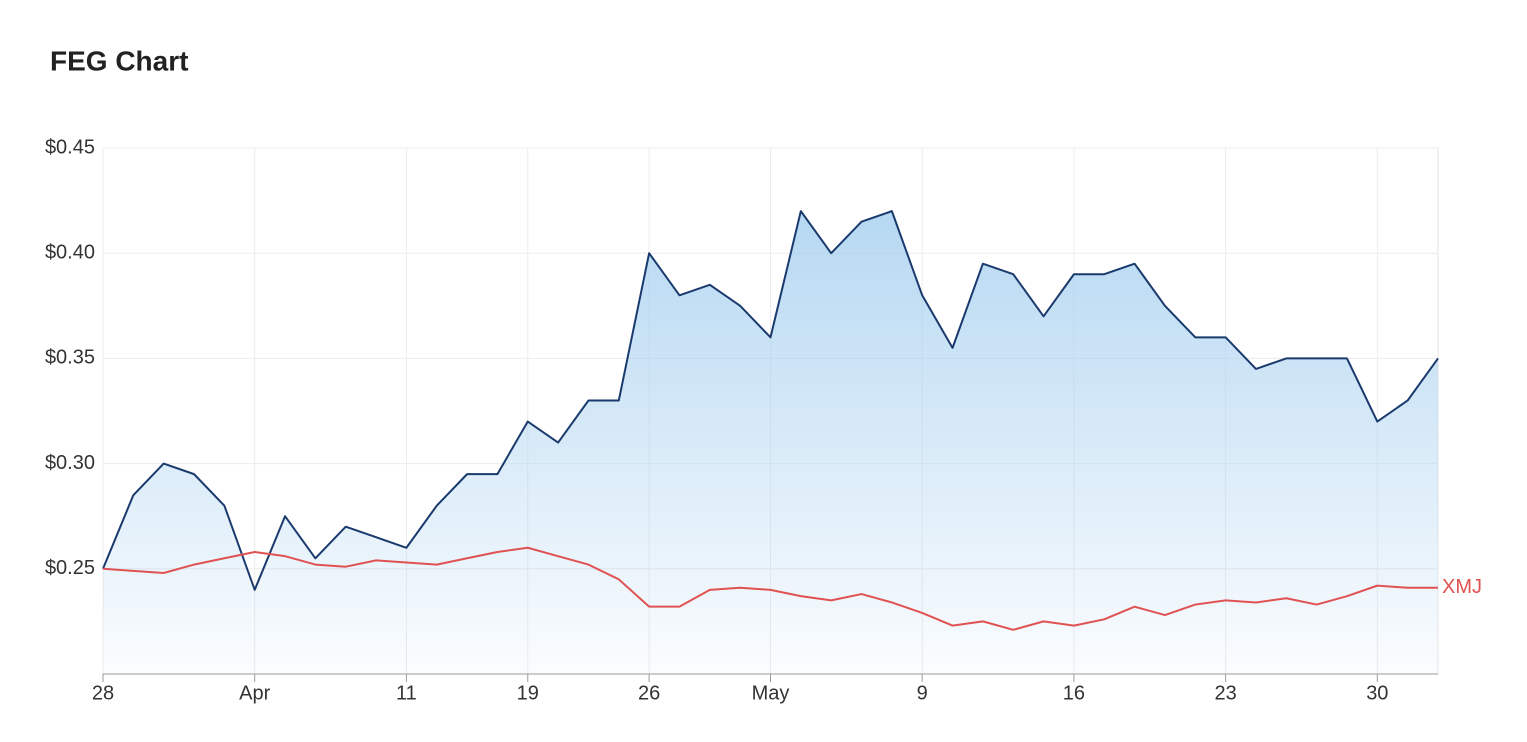 Image resolution: width=1527 pixels, height=742 pixels. I want to click on x-tick-label: 11, so click(406, 693).